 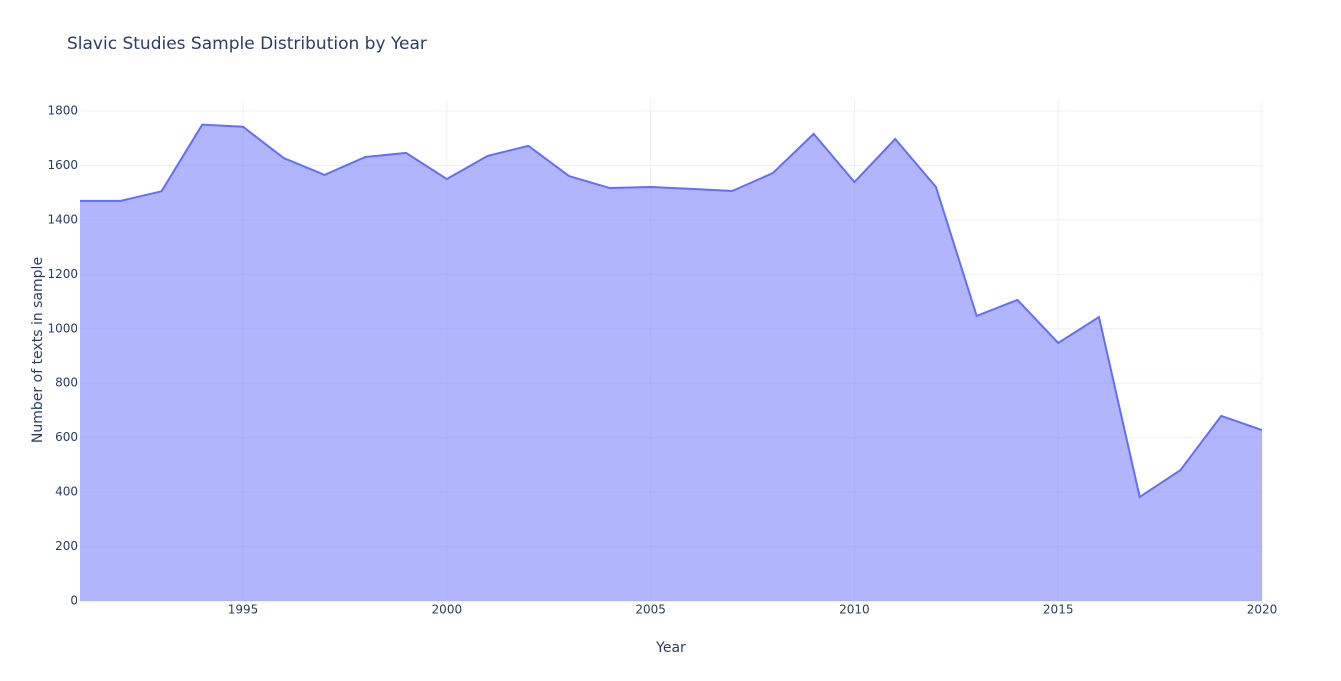 What do you see at coordinates (447, 610) in the screenshot?
I see `x-tick-label: 2000` at bounding box center [447, 610].